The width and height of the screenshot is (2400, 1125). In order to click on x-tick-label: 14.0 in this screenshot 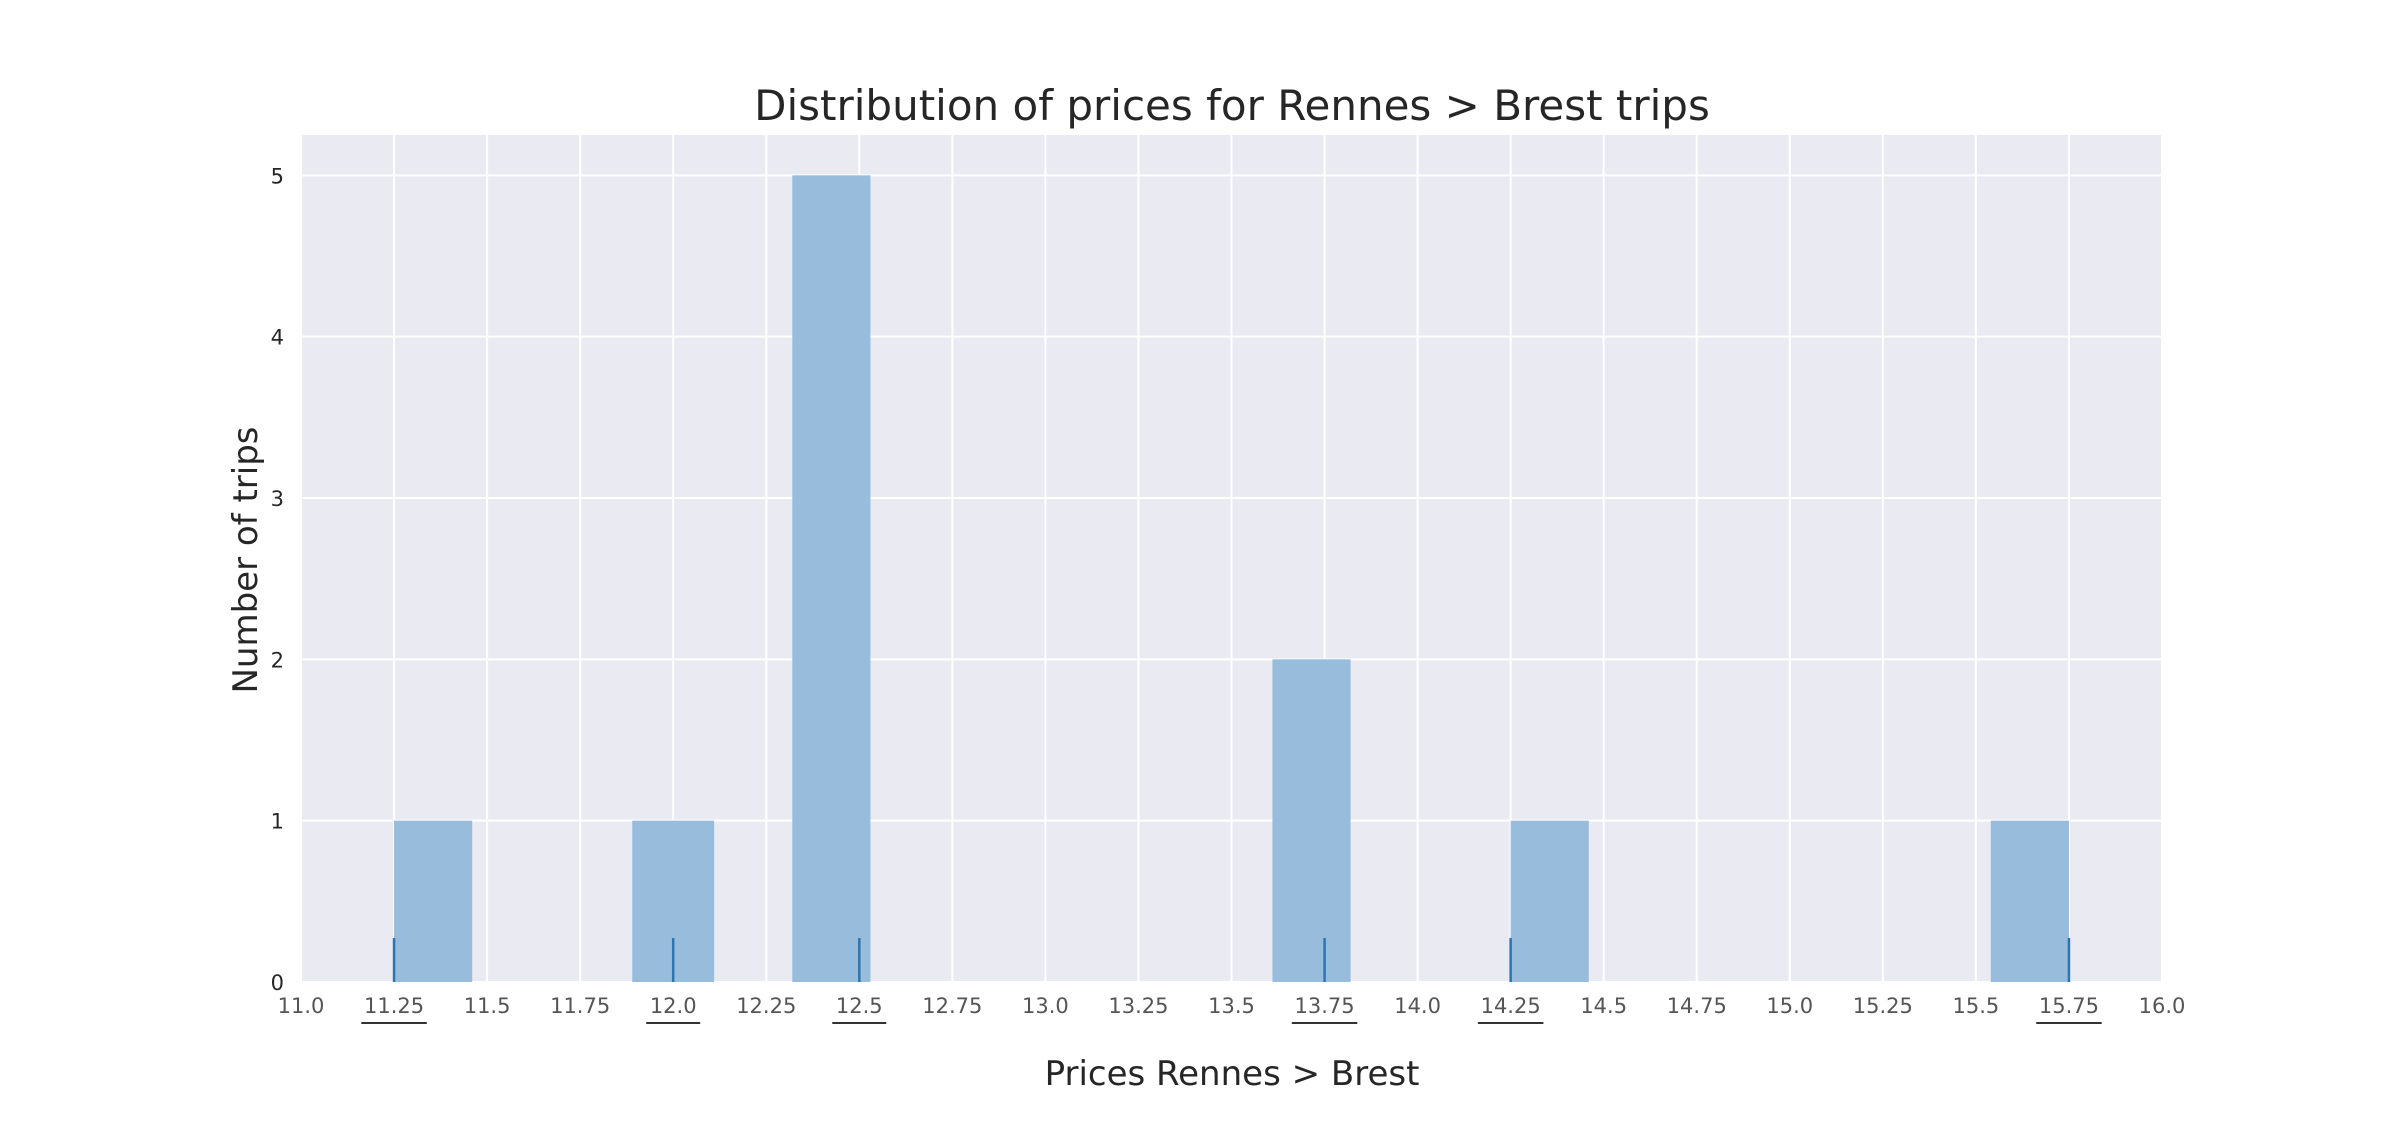, I will do `click(1417, 1006)`.